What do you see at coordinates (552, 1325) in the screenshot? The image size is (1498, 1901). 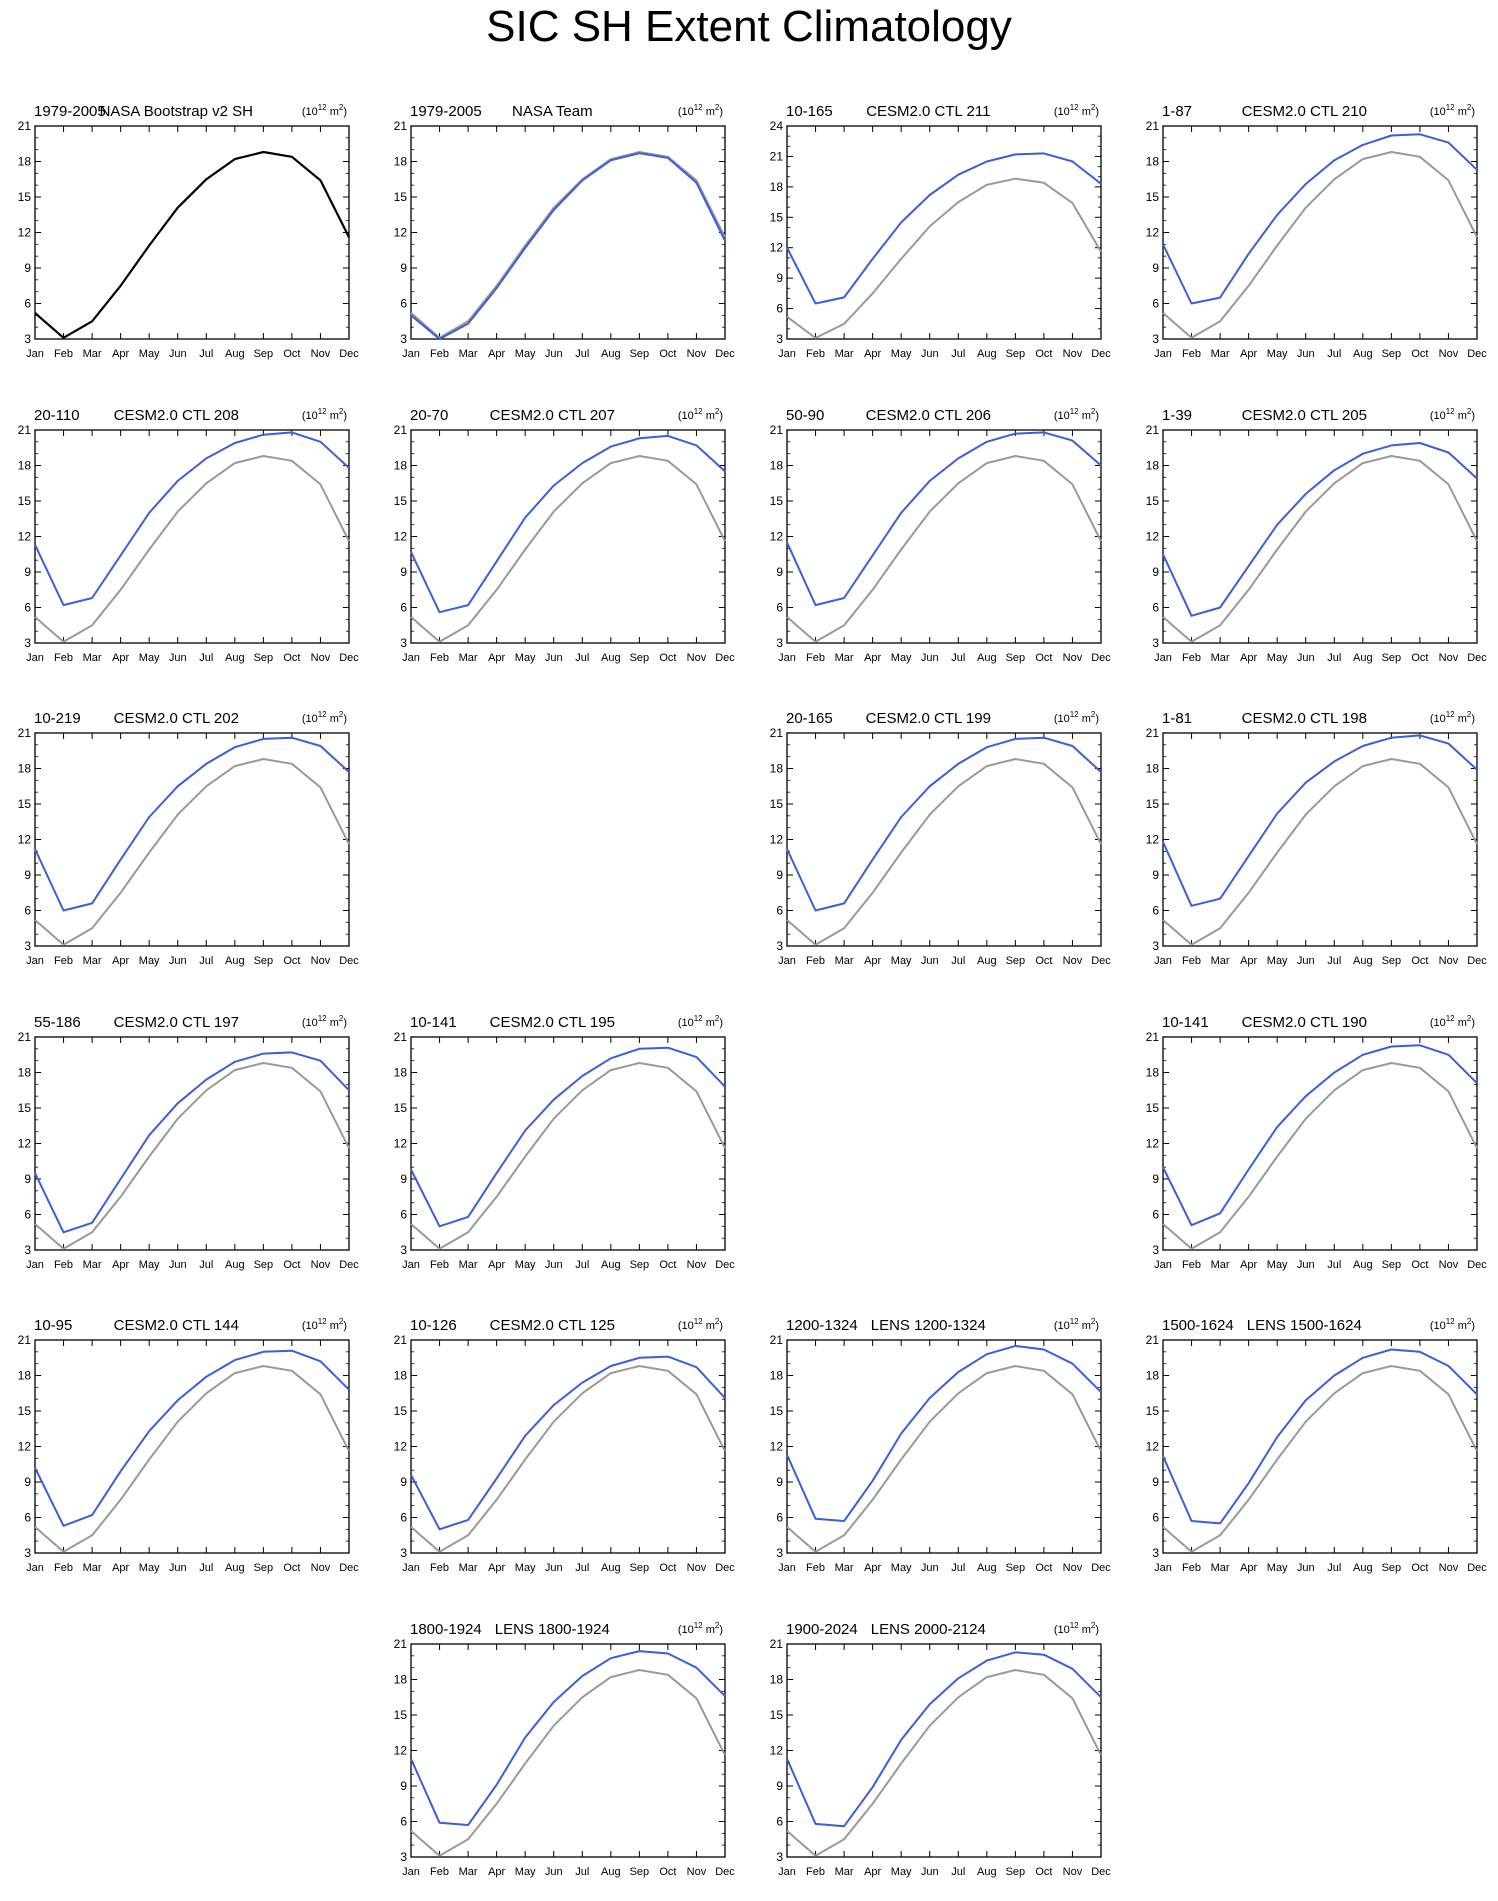 I see `panel-title: CESM2.0 CTL 125` at bounding box center [552, 1325].